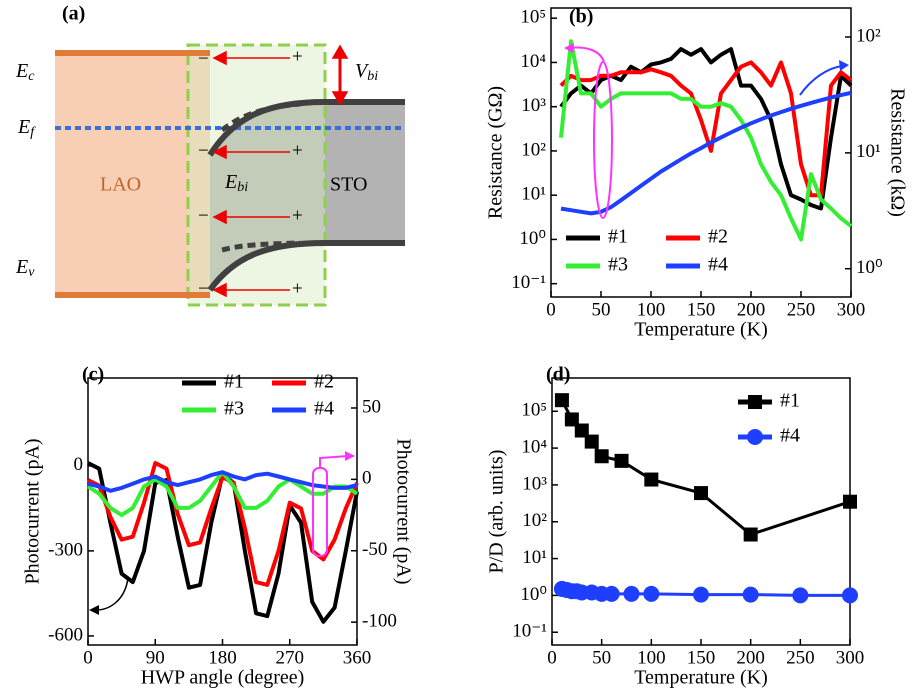  Describe the element at coordinates (497, 512) in the screenshot. I see `y-axis-title: P/D (arb. units)` at that location.